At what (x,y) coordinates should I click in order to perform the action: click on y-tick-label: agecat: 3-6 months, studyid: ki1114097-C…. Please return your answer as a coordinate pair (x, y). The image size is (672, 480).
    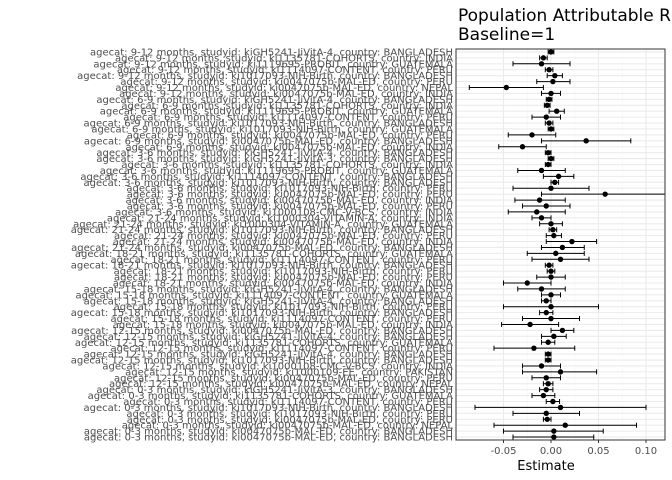
    Looking at the image, I should click on (266, 177).